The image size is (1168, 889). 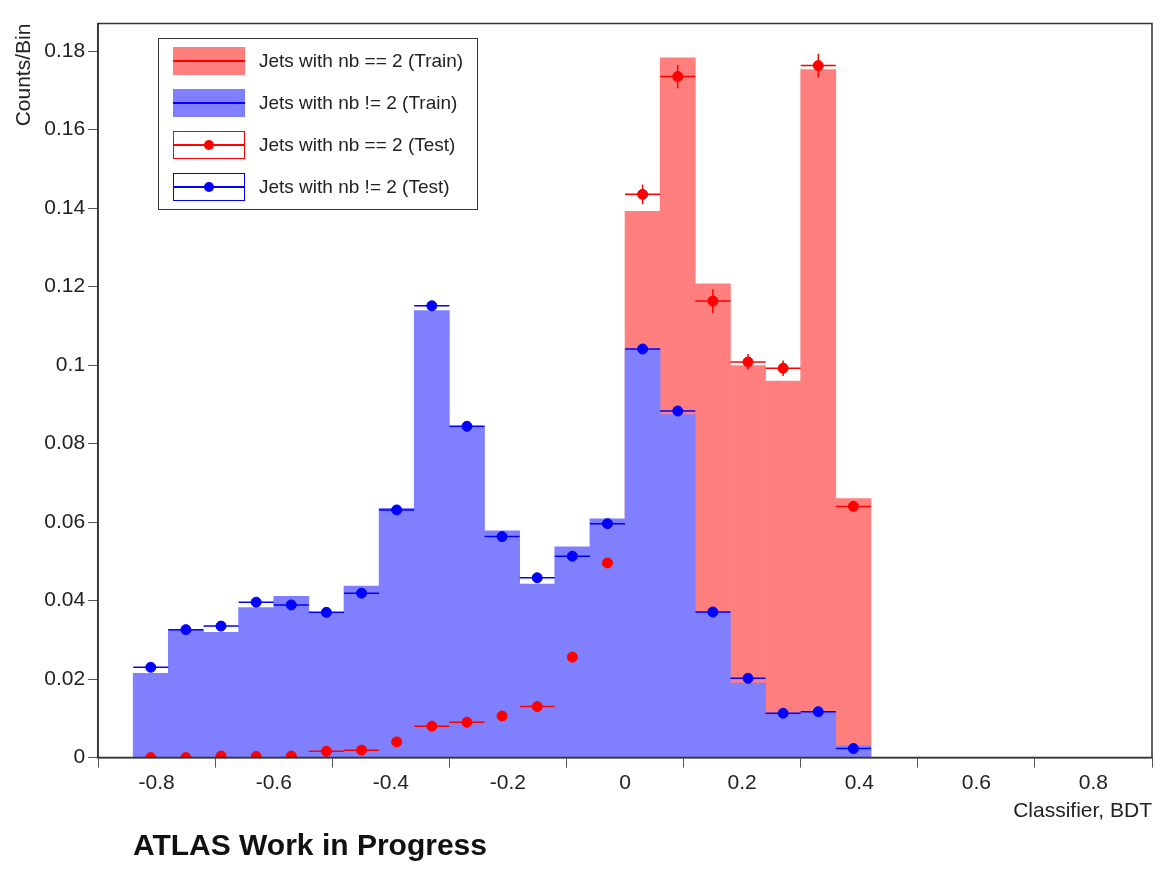 What do you see at coordinates (23, 75) in the screenshot?
I see `y-axis-title: Counts/Bin` at bounding box center [23, 75].